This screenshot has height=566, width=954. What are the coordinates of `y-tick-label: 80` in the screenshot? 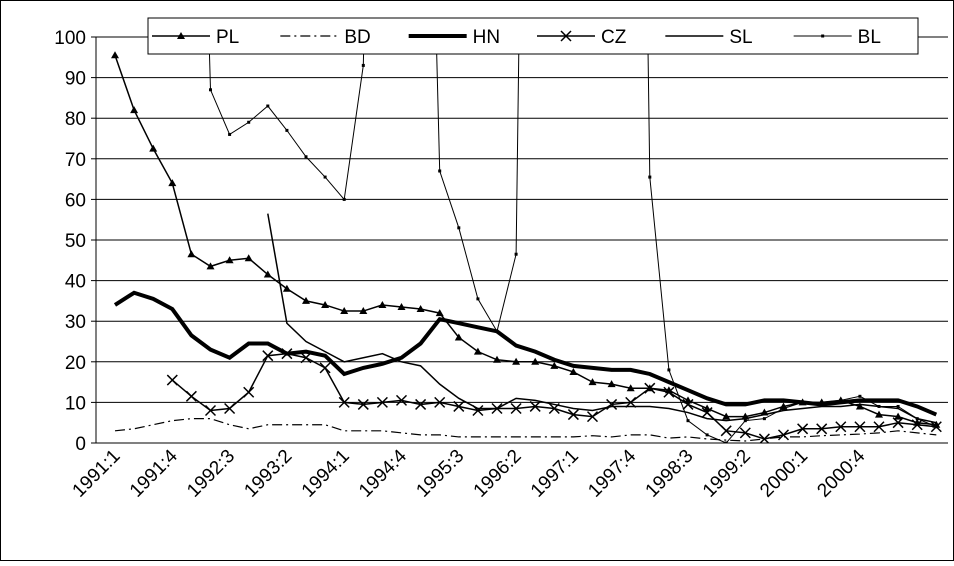 It's located at (75, 119).